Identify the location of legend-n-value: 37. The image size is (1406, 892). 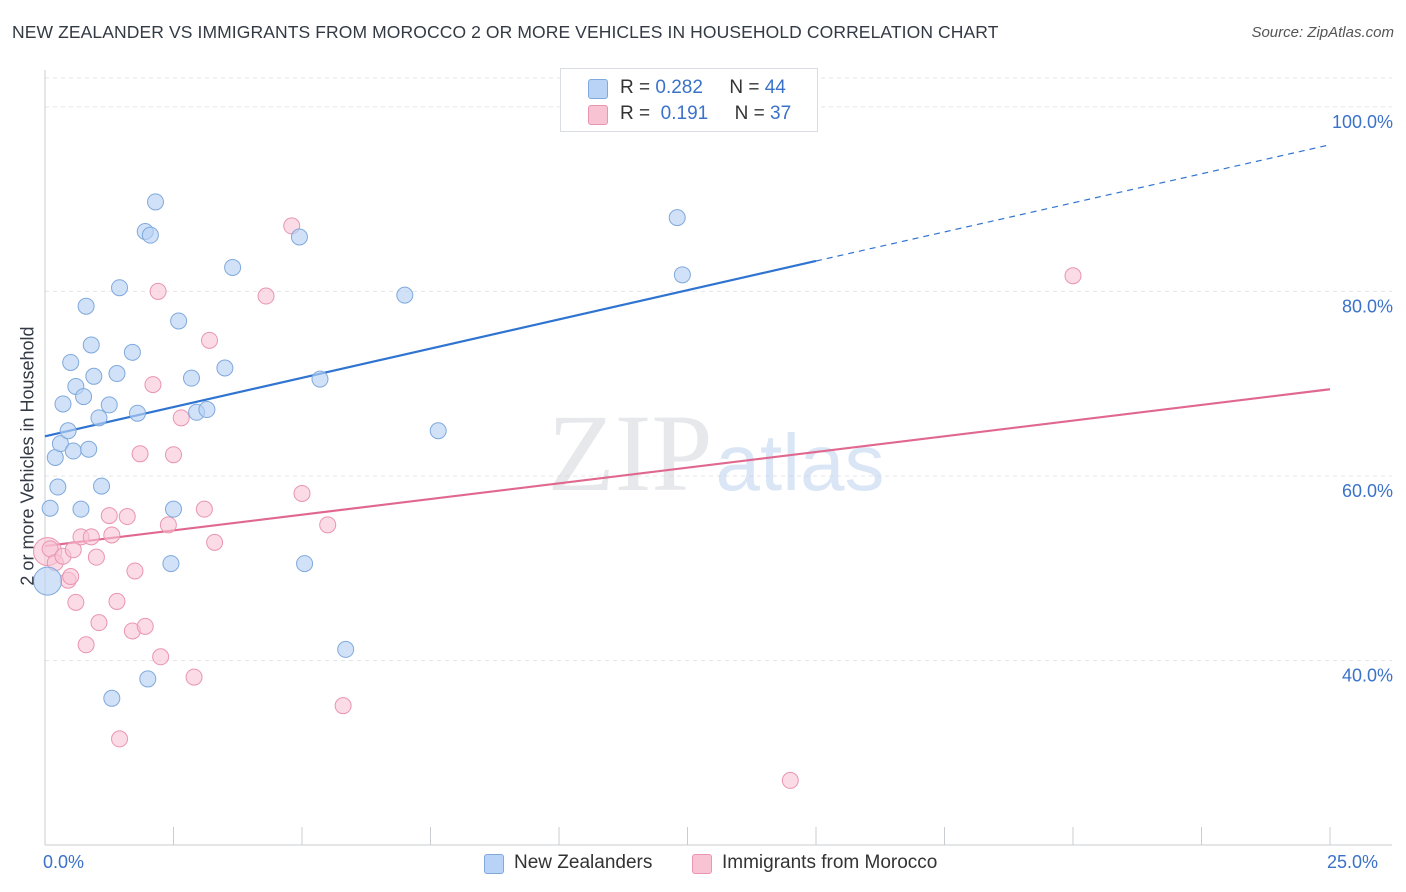
(781, 113).